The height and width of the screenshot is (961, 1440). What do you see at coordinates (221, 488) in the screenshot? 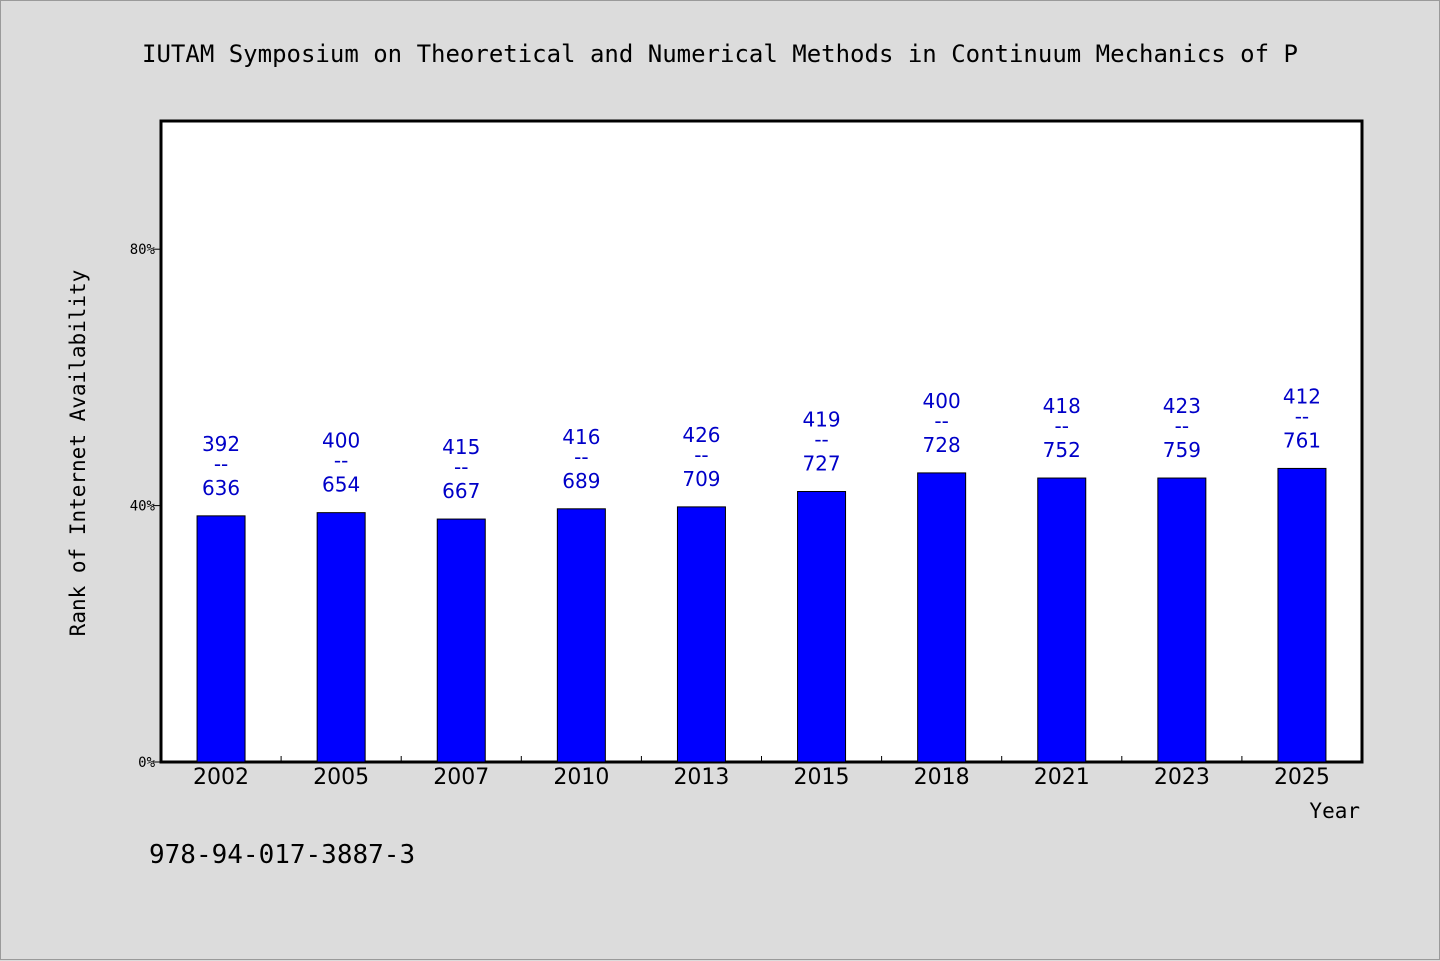
I see `data-label-bottom: 636` at bounding box center [221, 488].